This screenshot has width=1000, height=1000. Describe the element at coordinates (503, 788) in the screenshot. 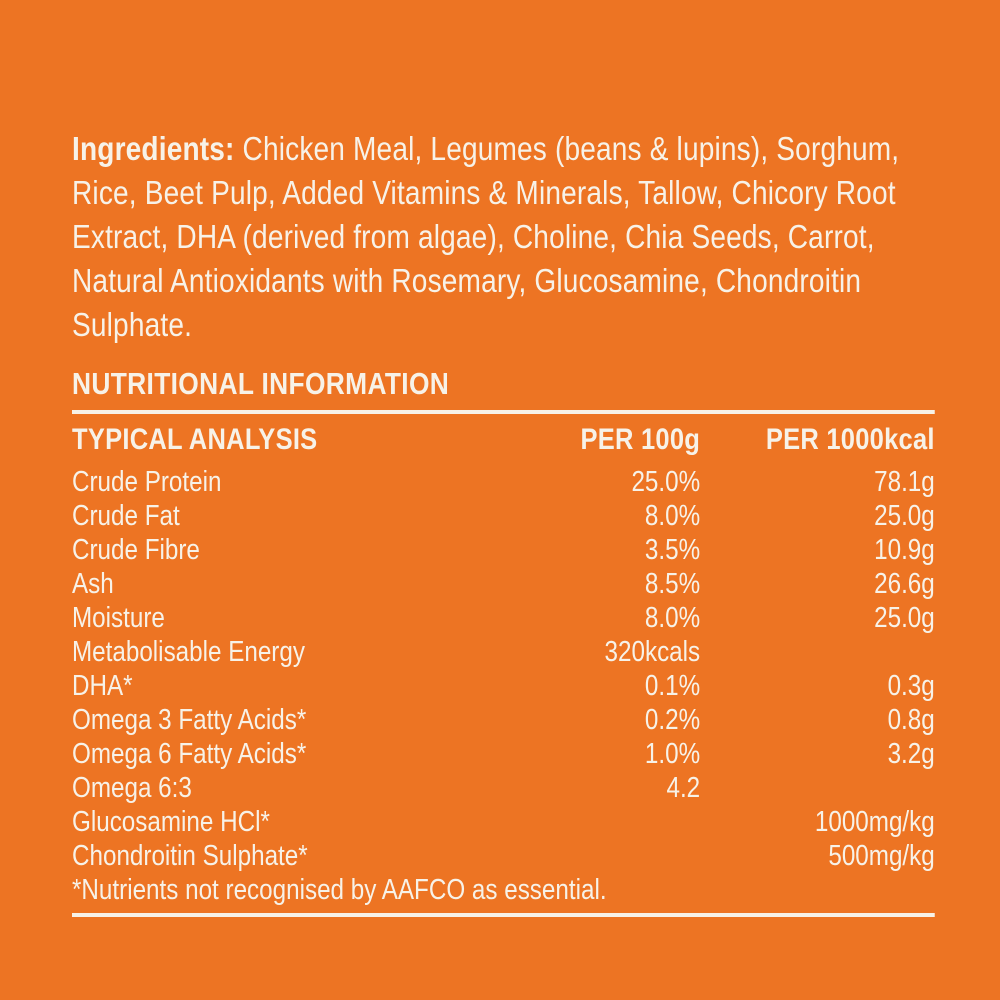

I see `table-row: Omega 6:3 4.2` at that location.